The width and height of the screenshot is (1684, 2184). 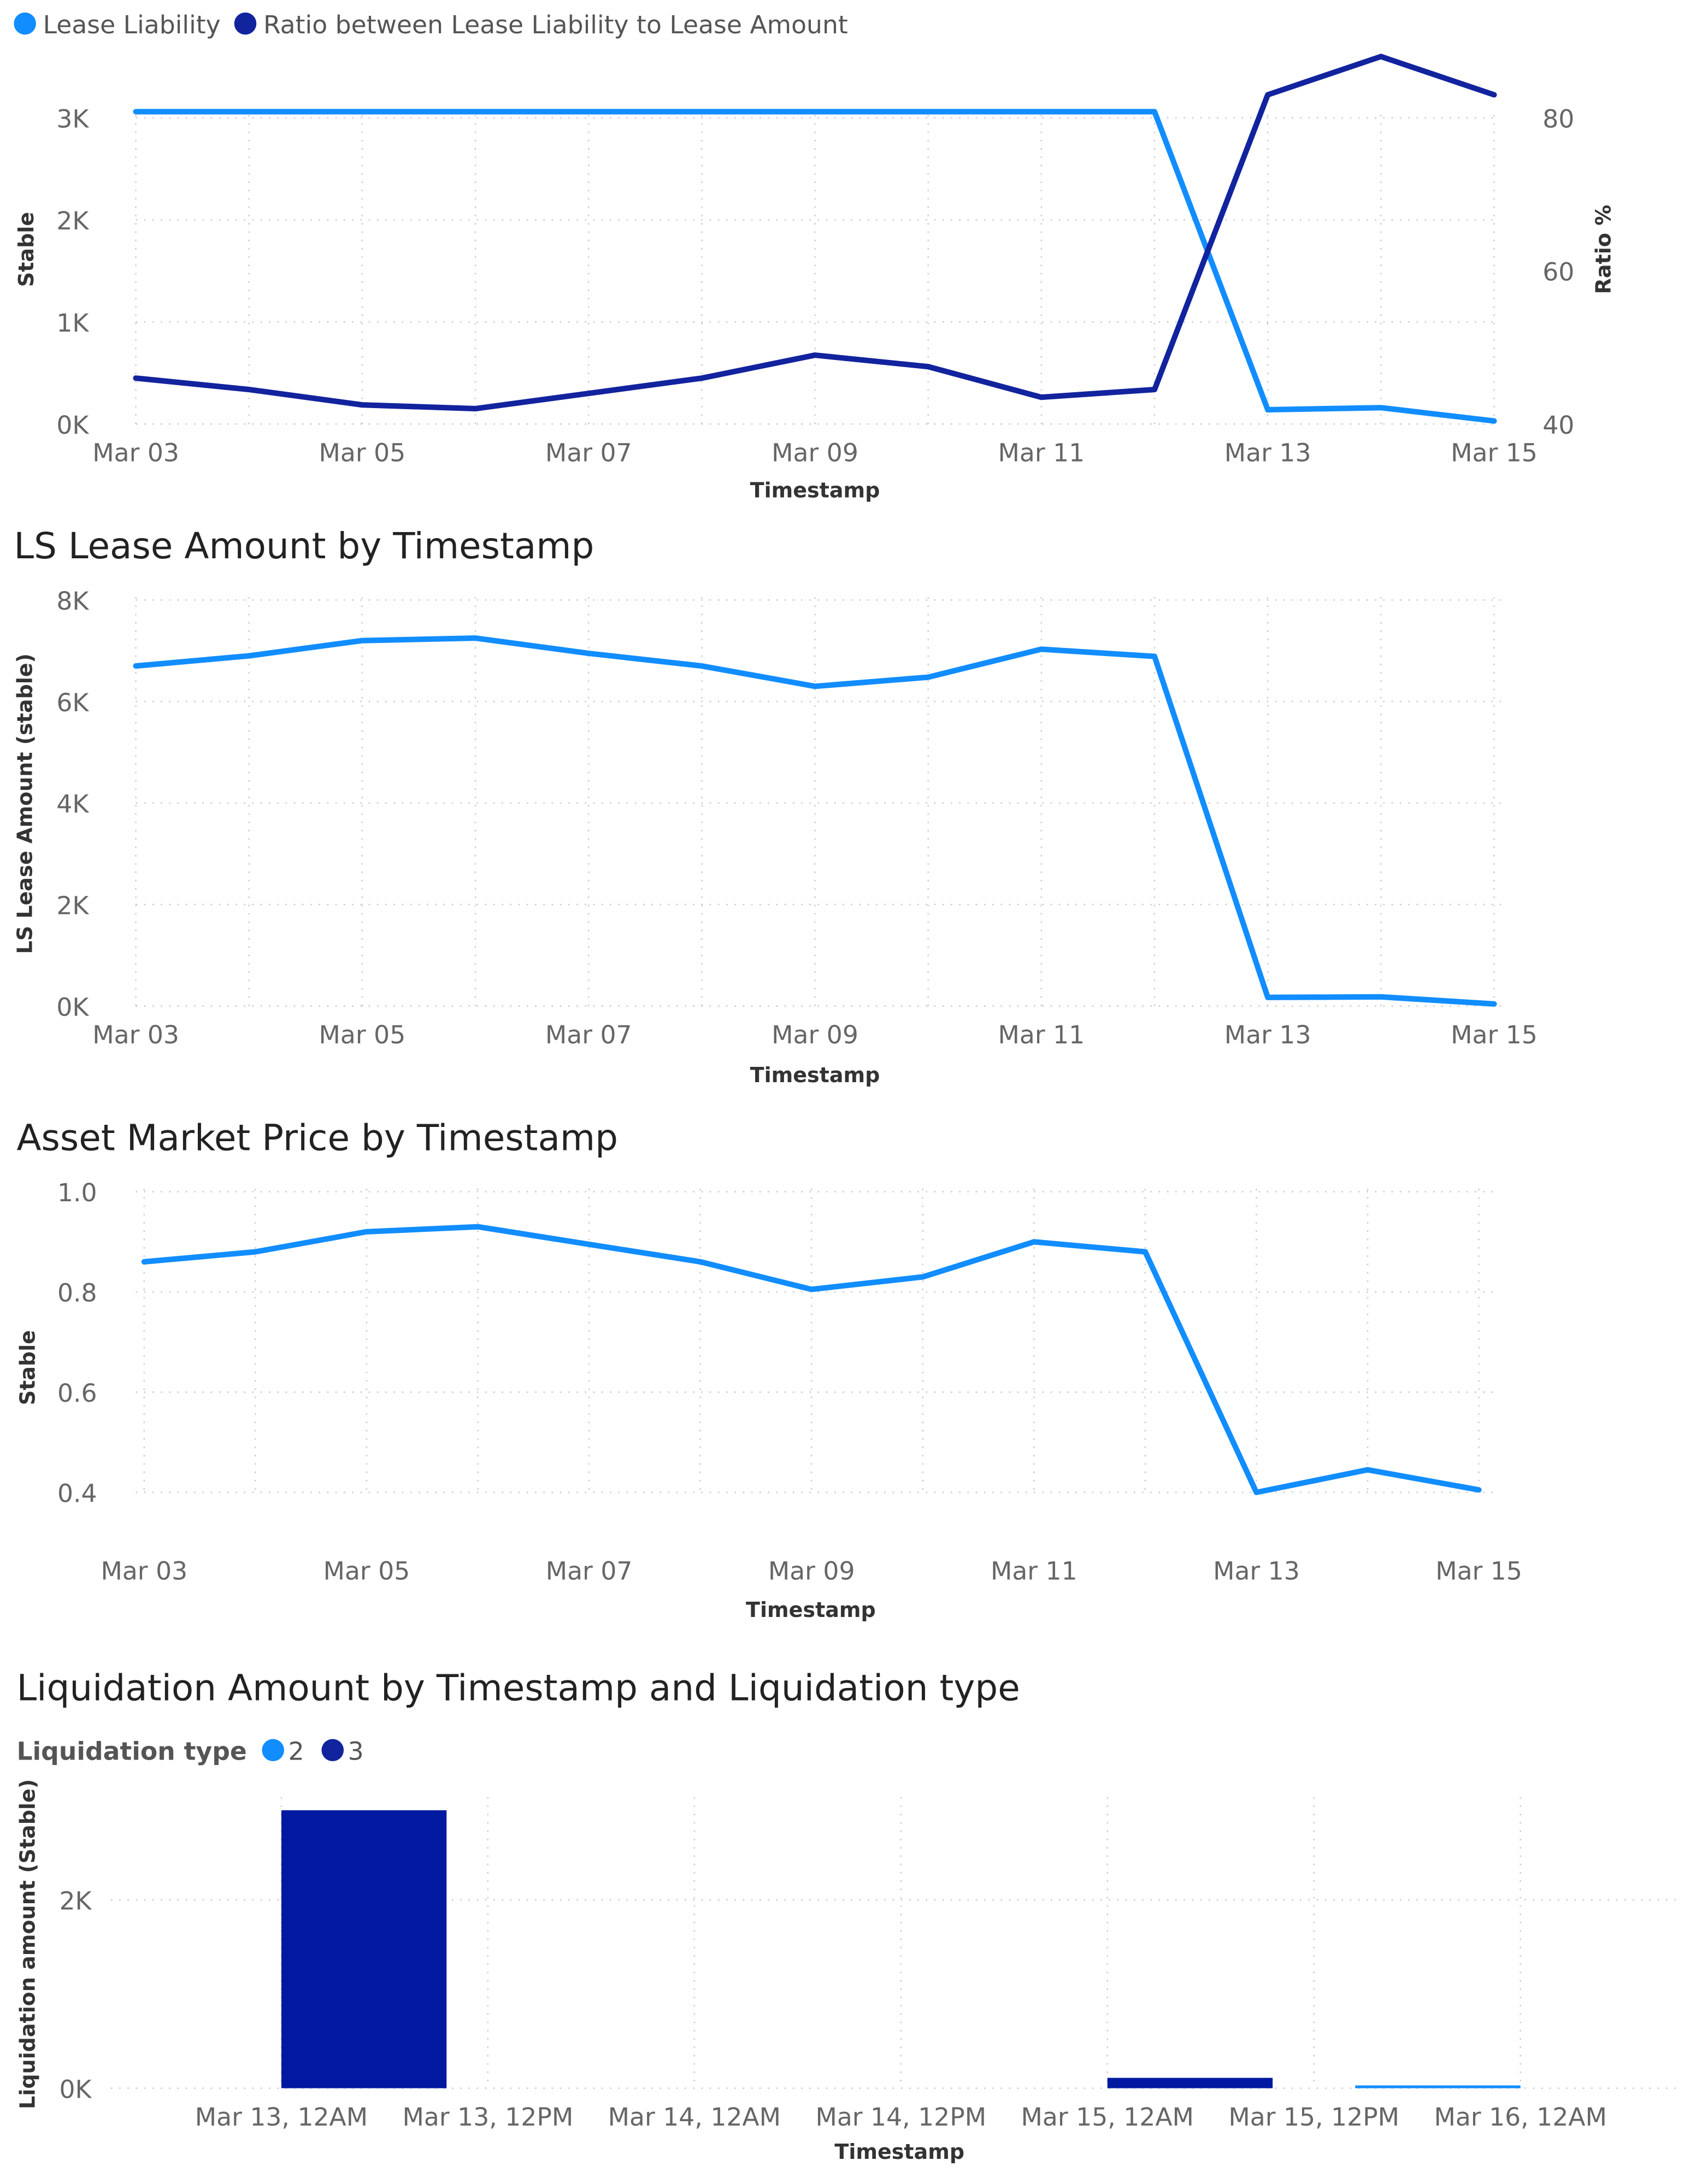 What do you see at coordinates (132, 24) in the screenshot?
I see `legend-lease-liability: Lease Liability` at bounding box center [132, 24].